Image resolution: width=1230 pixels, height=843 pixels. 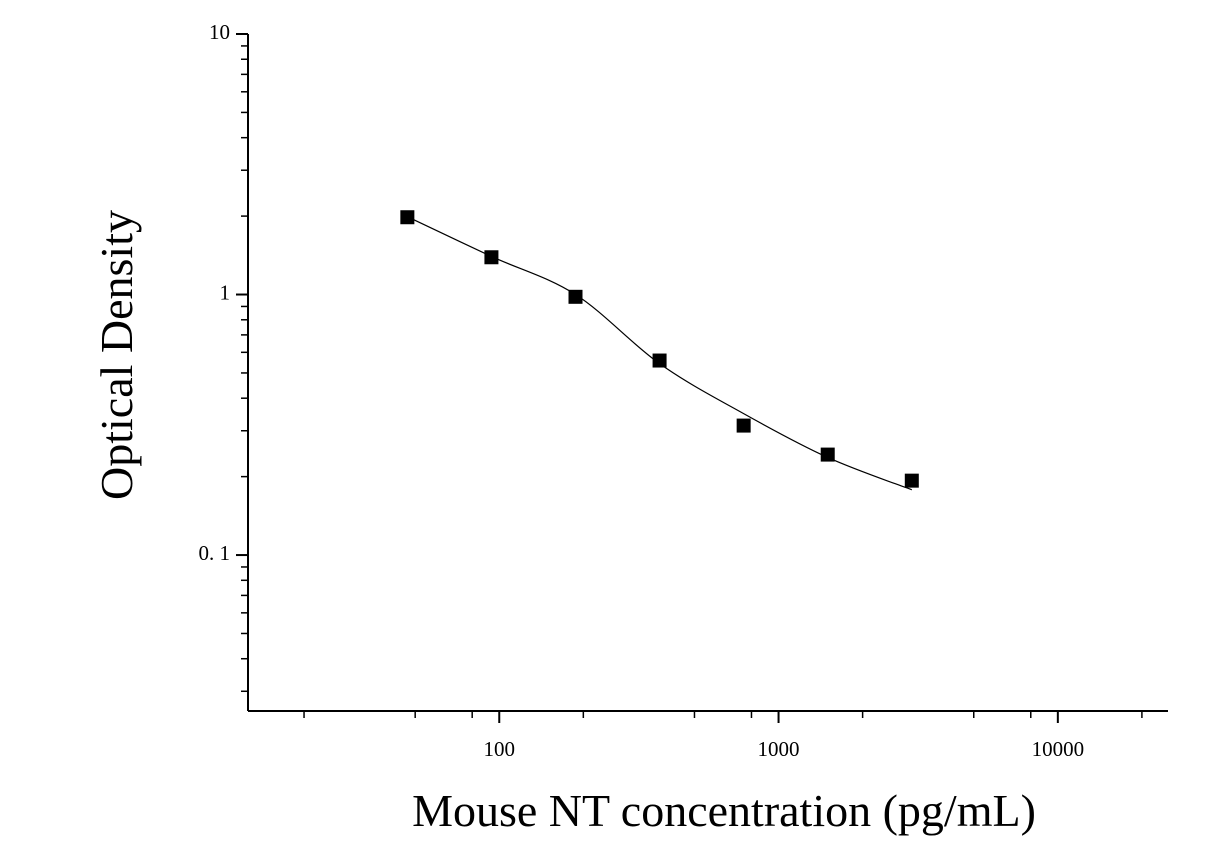 I want to click on y-axis-title: Optical Density, so click(x=116, y=355).